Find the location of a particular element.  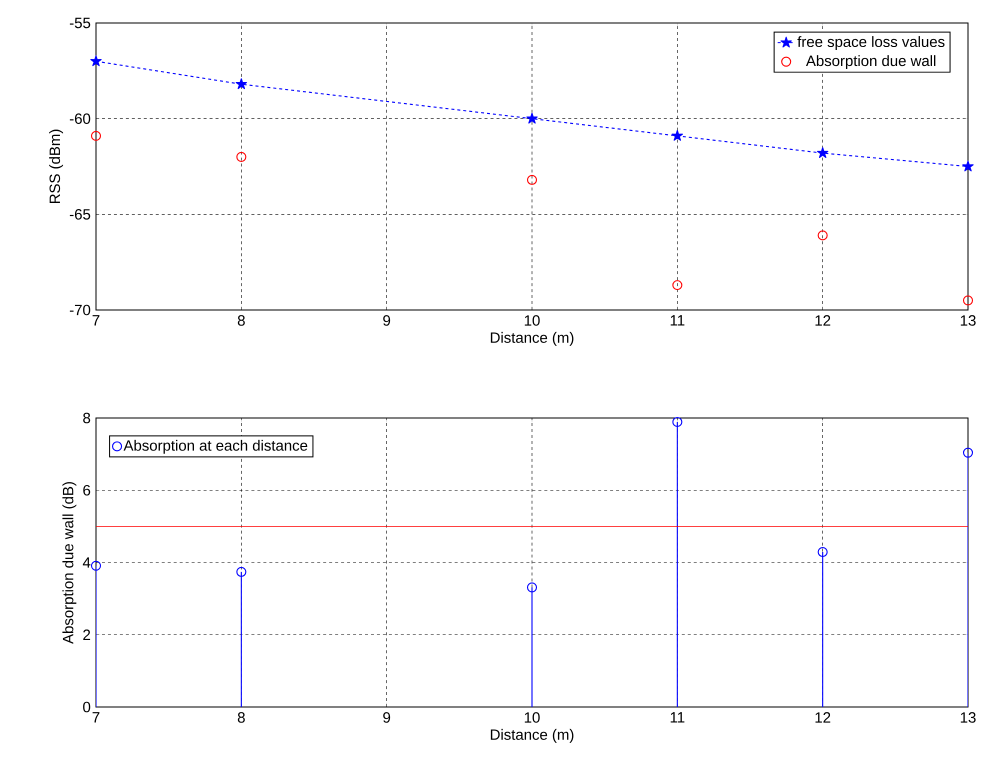

y-tick-label: 2 is located at coordinates (86, 635).